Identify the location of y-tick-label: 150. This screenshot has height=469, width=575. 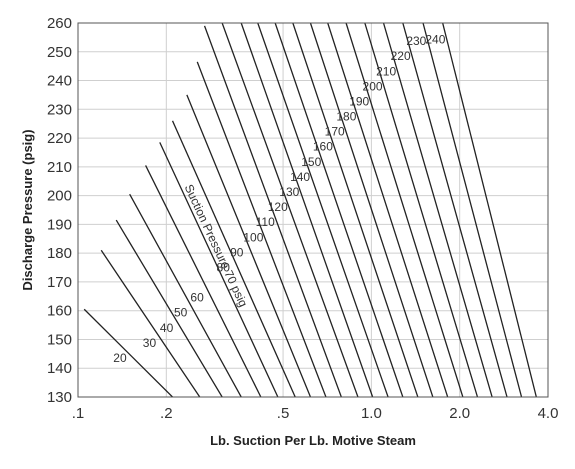
(59, 339).